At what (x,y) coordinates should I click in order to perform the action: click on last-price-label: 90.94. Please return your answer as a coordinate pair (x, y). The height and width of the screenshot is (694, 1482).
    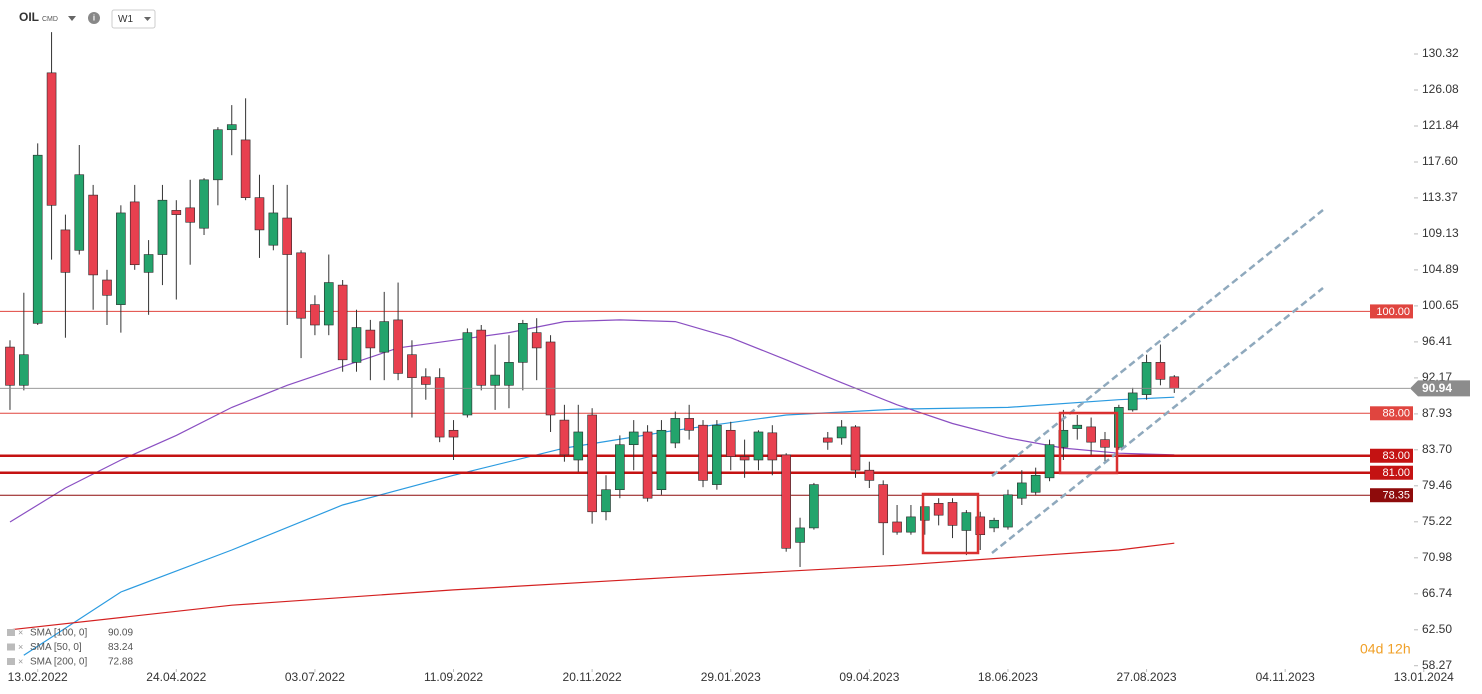
    Looking at the image, I should click on (1437, 388).